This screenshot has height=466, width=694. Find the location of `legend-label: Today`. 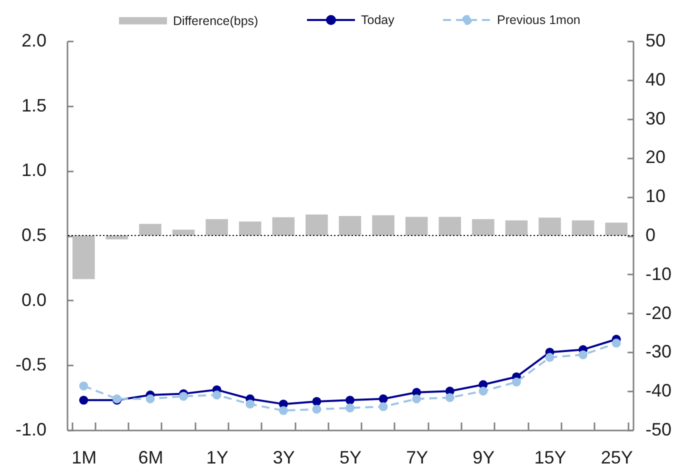

legend-label: Today is located at coordinates (378, 20).